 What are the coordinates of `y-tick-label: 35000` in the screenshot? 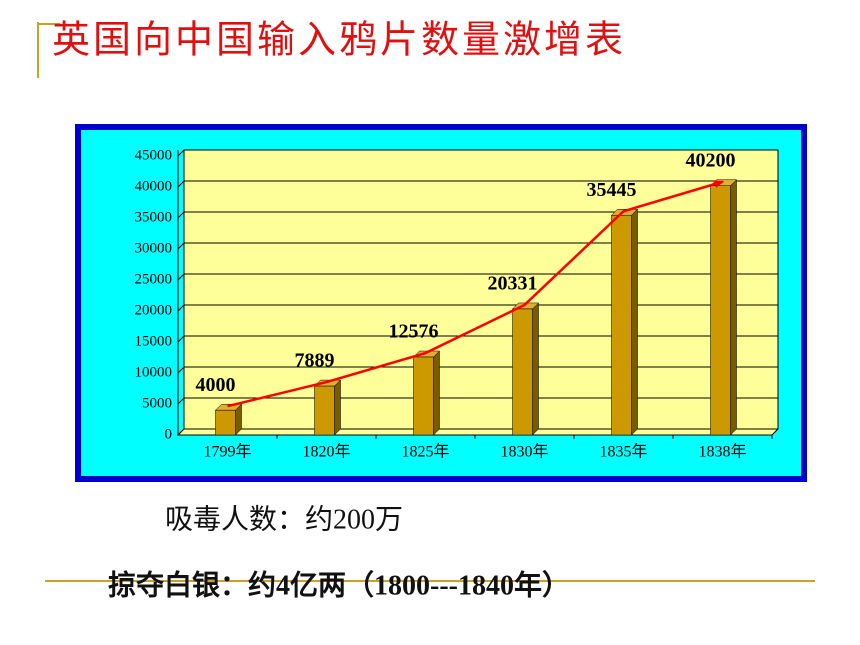 It's located at (154, 217).